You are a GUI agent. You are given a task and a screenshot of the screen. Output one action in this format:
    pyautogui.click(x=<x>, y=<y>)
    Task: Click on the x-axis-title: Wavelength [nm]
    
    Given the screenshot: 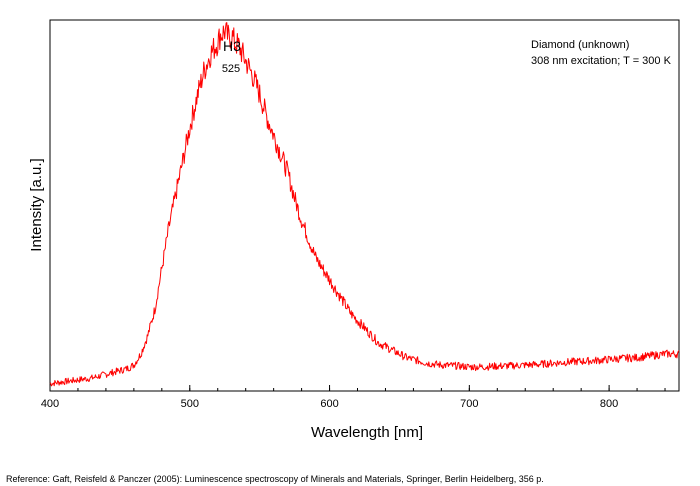 What is the action you would take?
    pyautogui.click(x=367, y=432)
    